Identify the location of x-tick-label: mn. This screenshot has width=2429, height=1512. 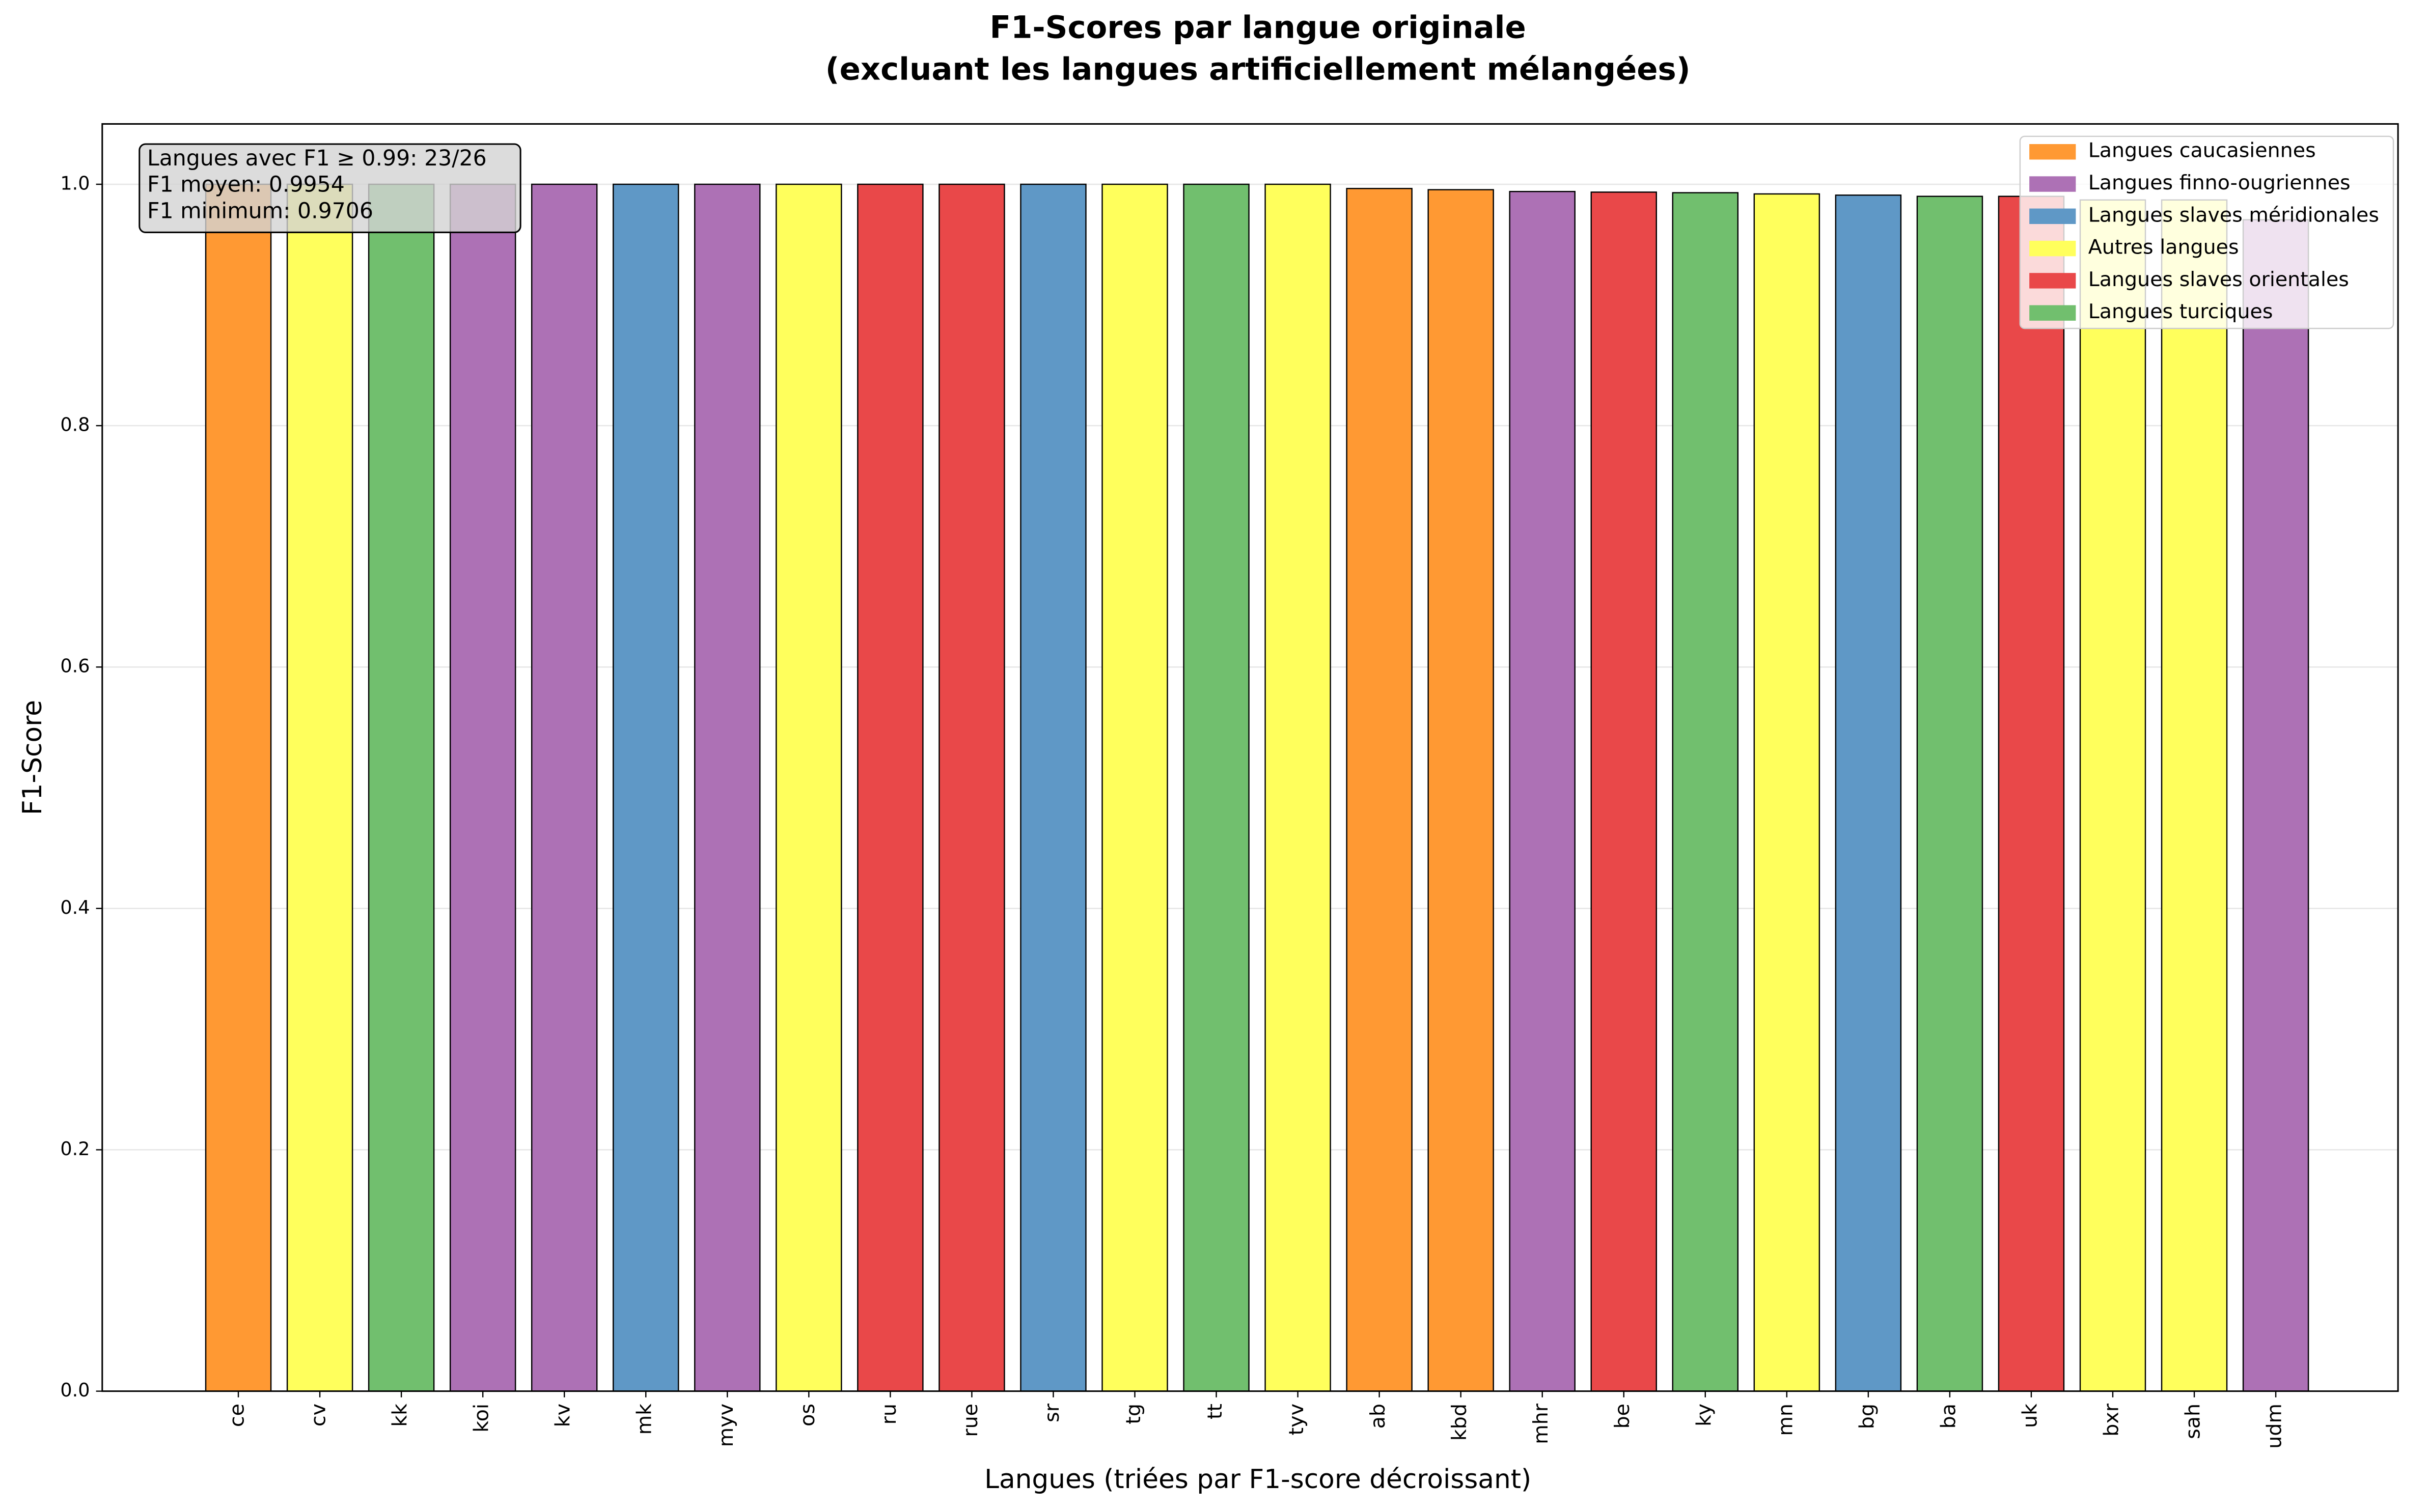
(1785, 1420).